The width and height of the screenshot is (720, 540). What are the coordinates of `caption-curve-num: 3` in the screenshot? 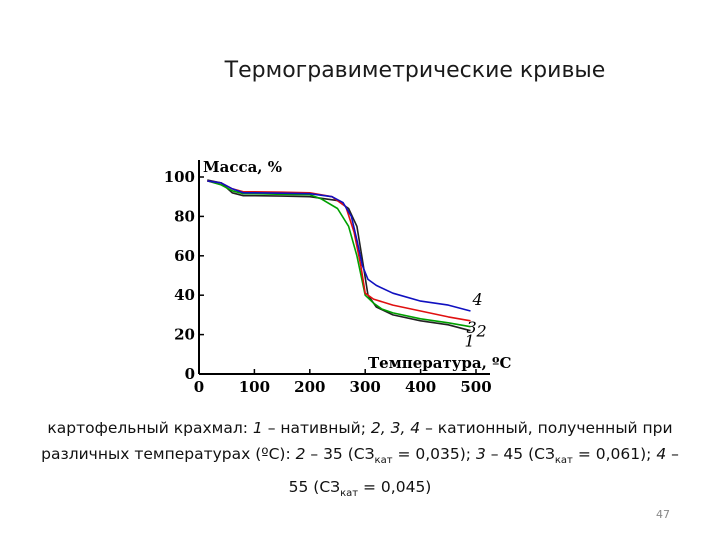 It's located at (480, 454).